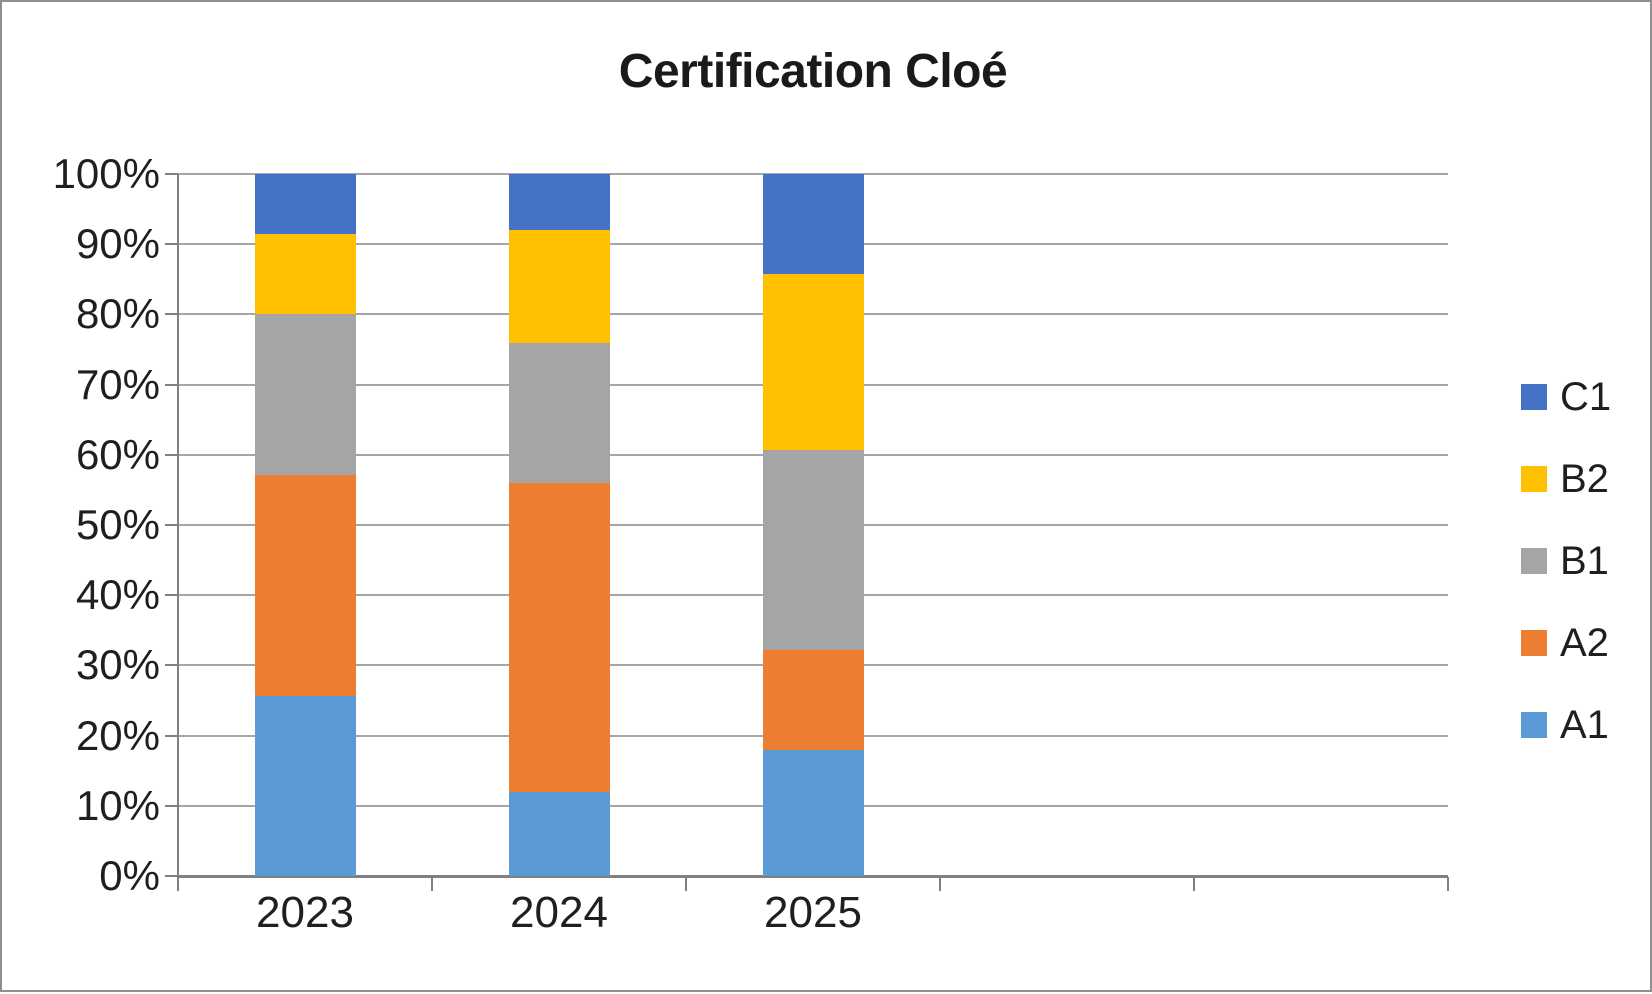  I want to click on legend-item-B2: B2, so click(1565, 479).